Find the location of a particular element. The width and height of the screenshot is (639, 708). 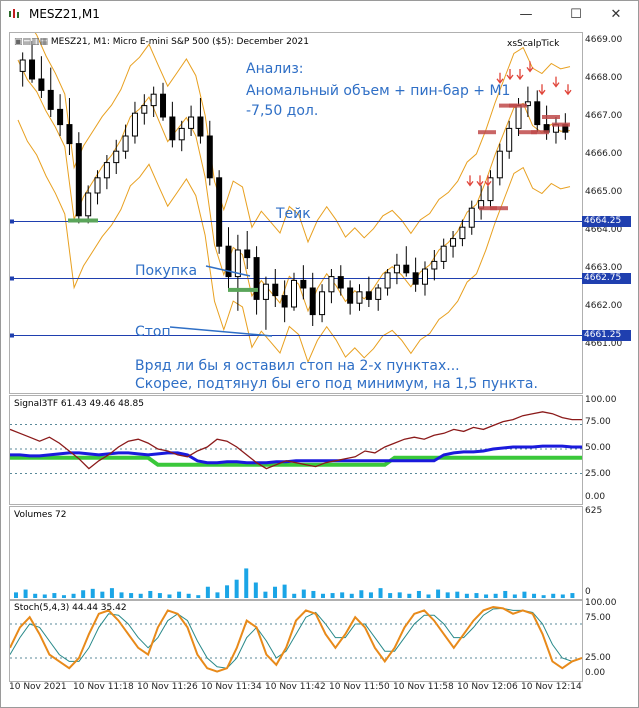

price-tick: 4664.00 is located at coordinates (604, 230).